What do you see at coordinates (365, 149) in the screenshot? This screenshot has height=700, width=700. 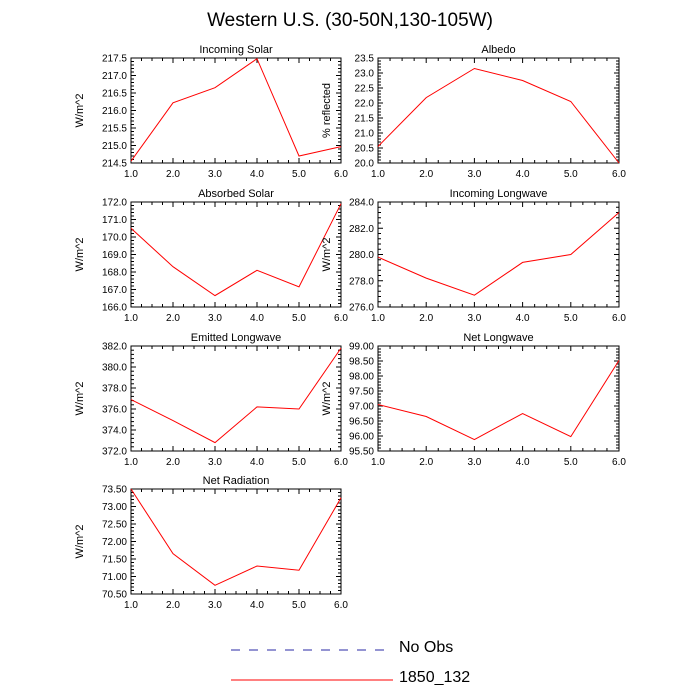 I see `y-tick-label: 20.5` at bounding box center [365, 149].